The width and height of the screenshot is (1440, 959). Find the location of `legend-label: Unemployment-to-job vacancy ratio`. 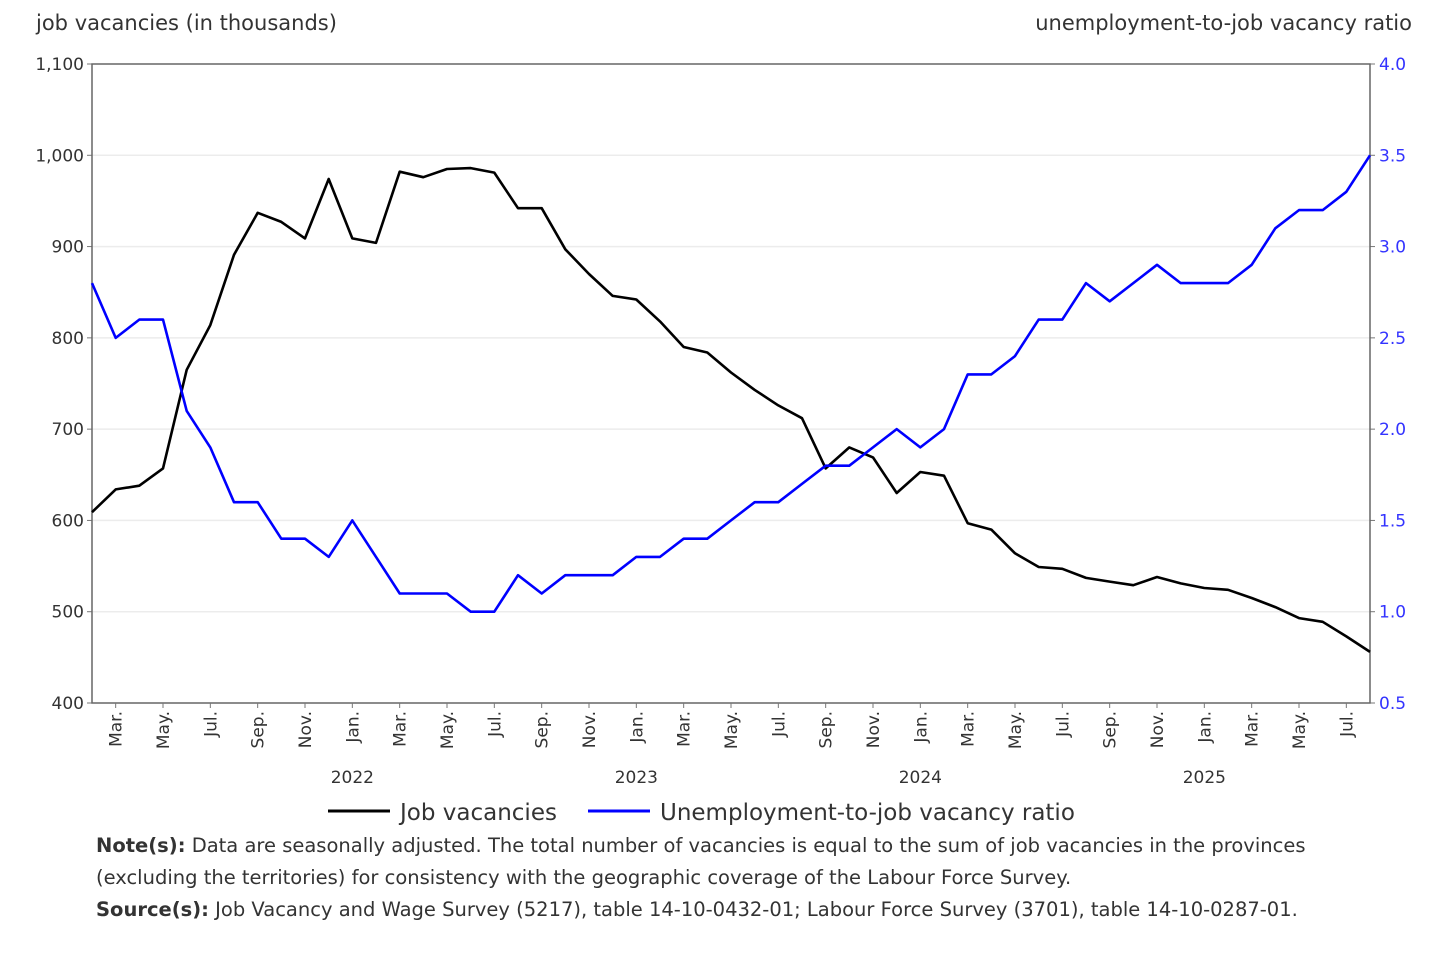

legend-label: Unemployment-to-job vacancy ratio is located at coordinates (867, 813).